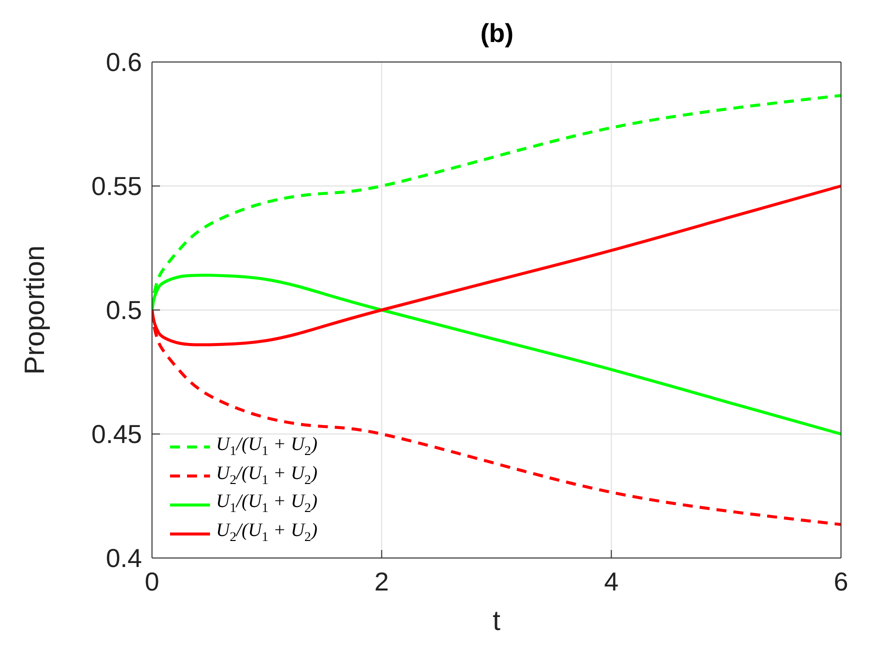 This screenshot has width=875, height=657. Describe the element at coordinates (124, 62) in the screenshot. I see `y-tick-label: 0.6` at that location.